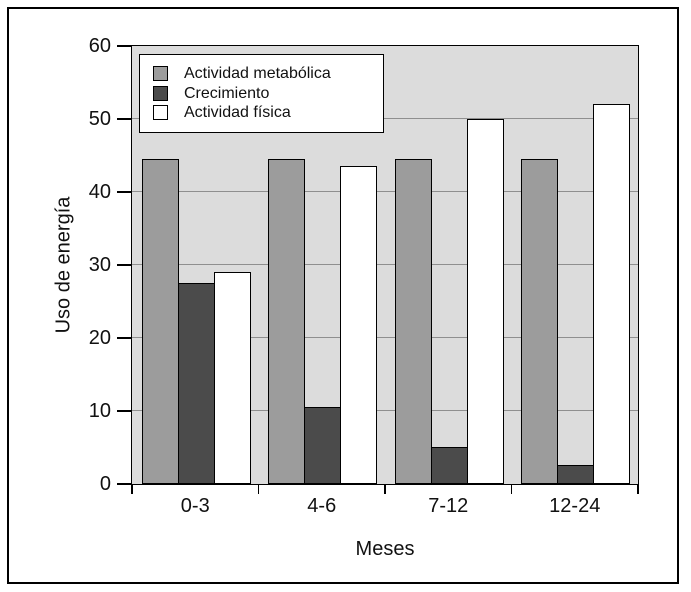  I want to click on x-tick-label: 0-3, so click(195, 506).